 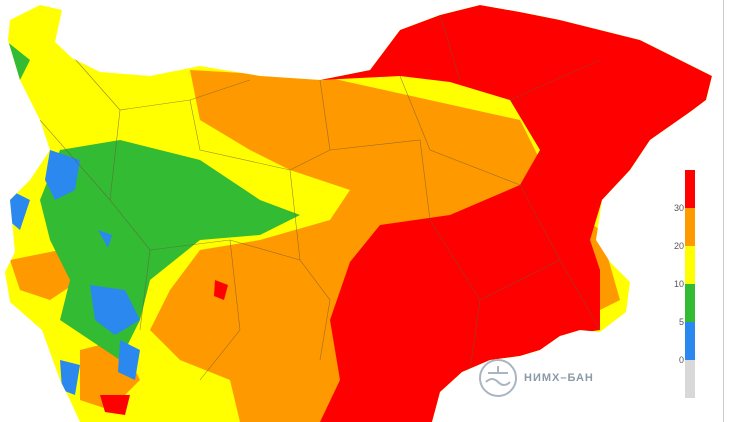 I want to click on legend-grey, so click(x=690, y=379).